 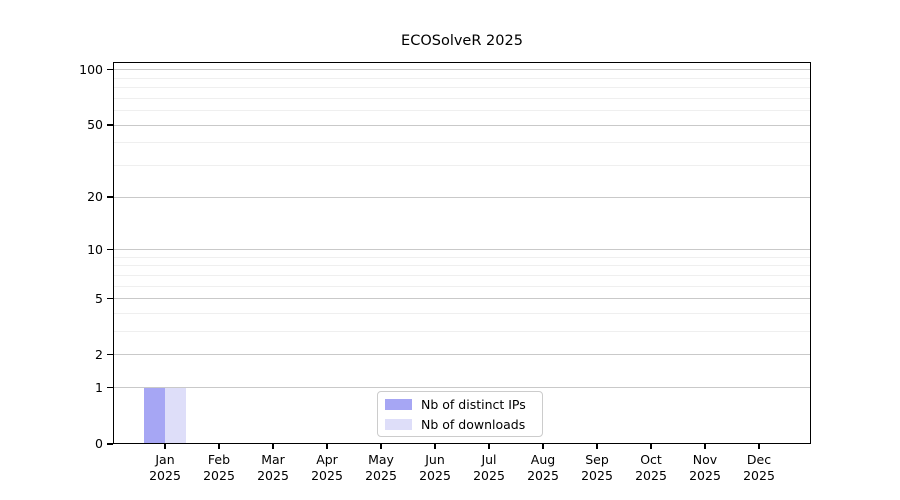 I want to click on x-tick-label: Feb 2025, so click(x=219, y=467).